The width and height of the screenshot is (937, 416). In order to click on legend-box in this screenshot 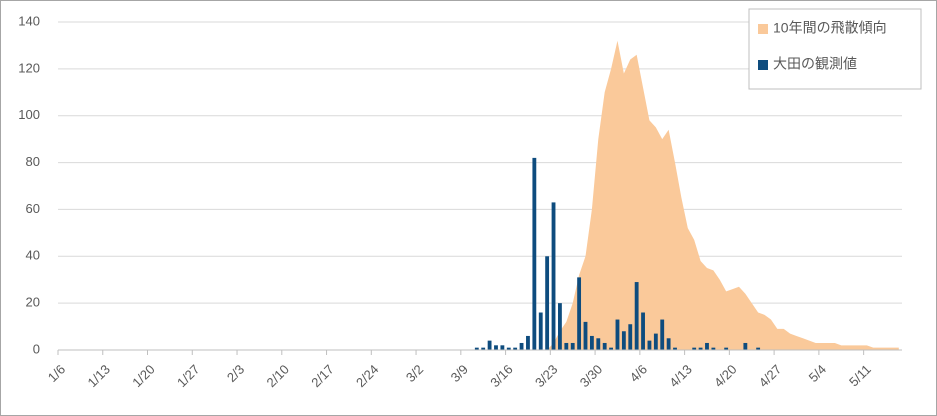, I will do `click(835, 49)`.